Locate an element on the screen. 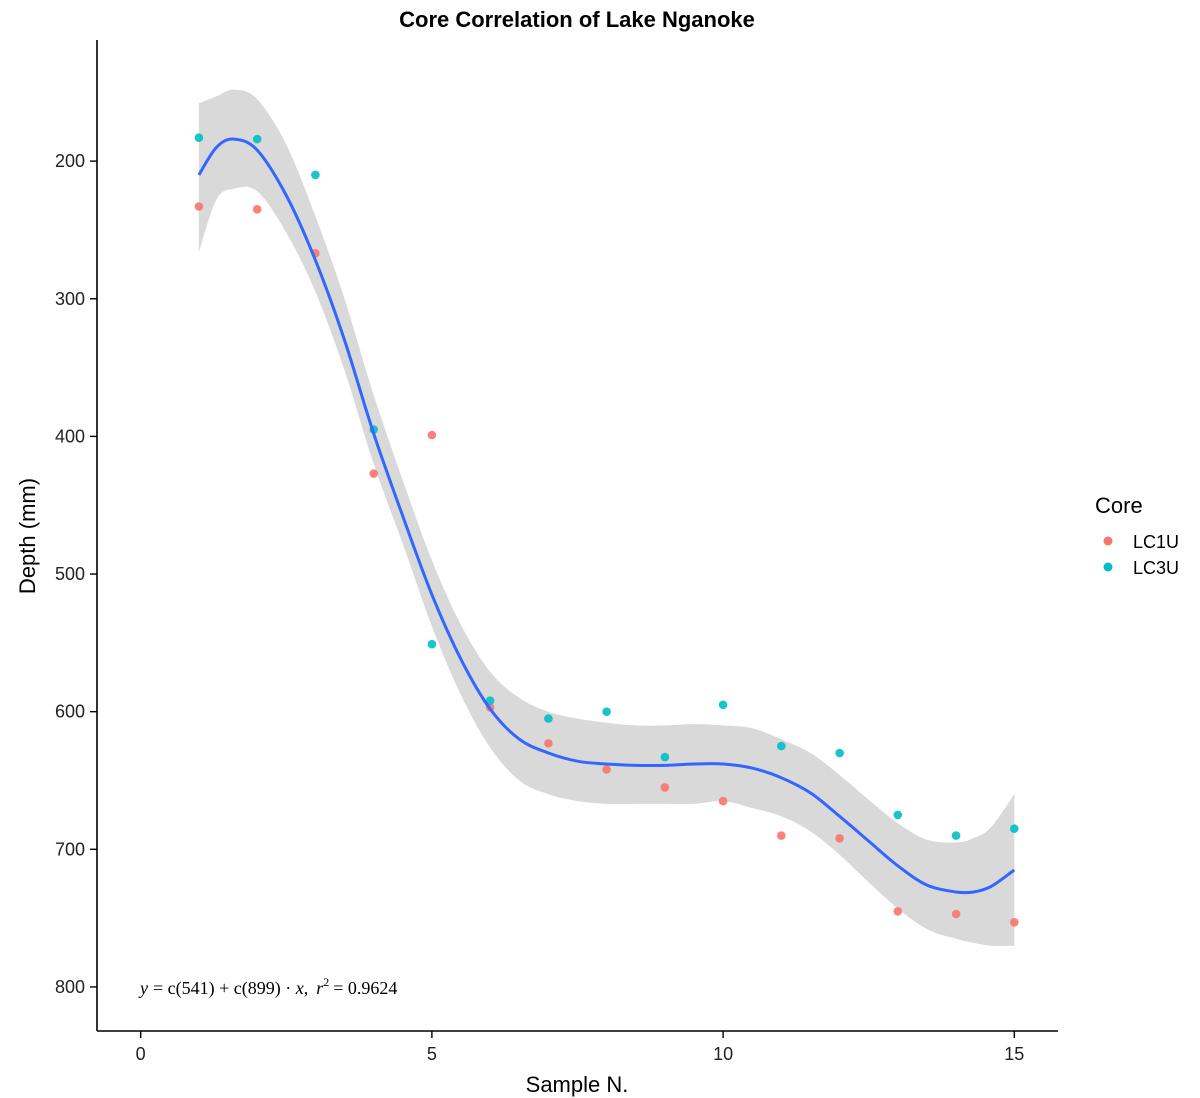 Image resolution: width=1200 pixels, height=1098 pixels. legend-label-lc3u: LC3U is located at coordinates (1156, 568).